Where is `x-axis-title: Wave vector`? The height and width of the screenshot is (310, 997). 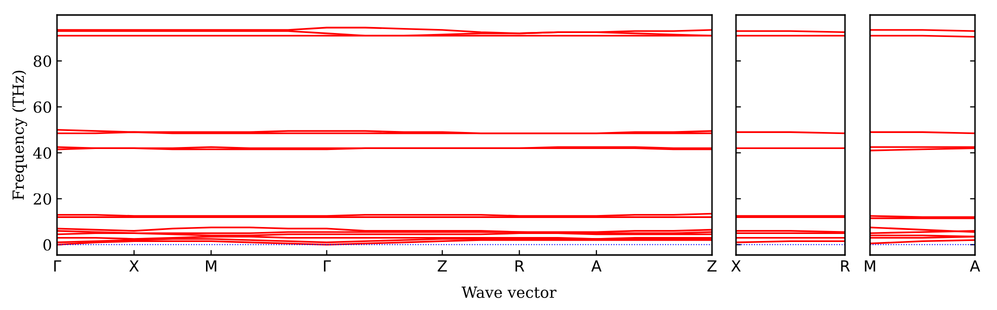
x-axis-title: Wave vector is located at coordinates (509, 292).